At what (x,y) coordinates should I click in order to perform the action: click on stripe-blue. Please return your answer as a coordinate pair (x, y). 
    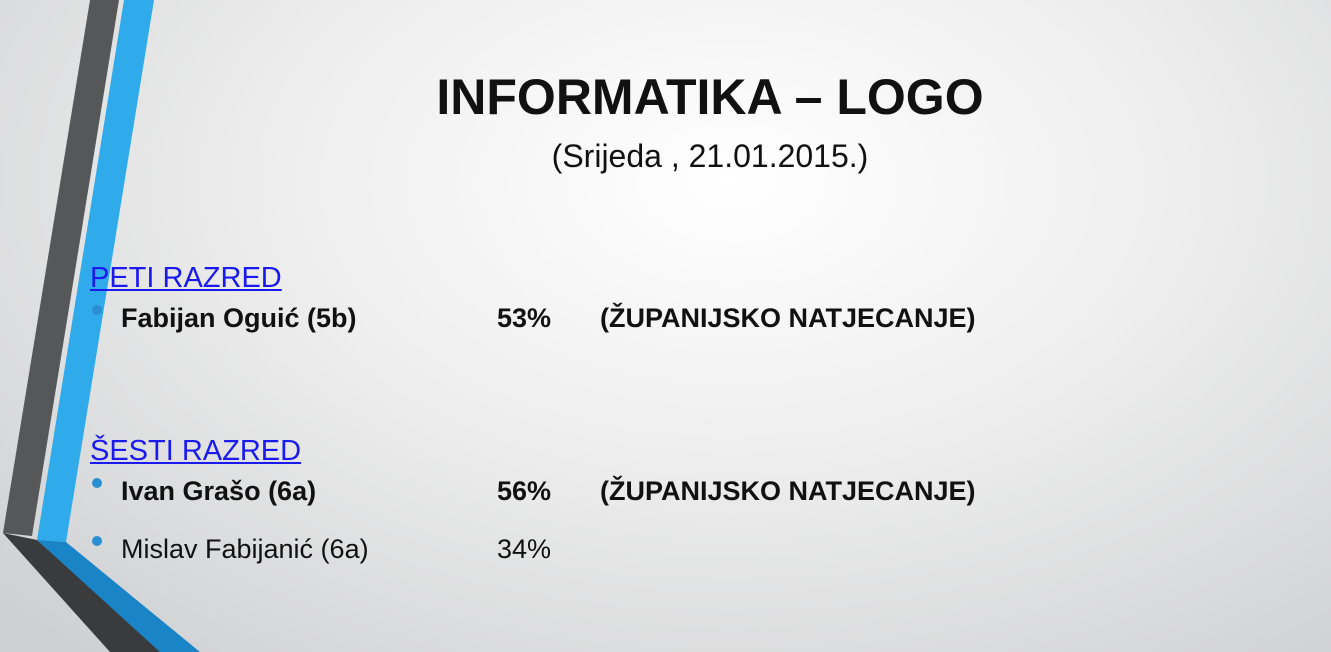
    Looking at the image, I should click on (95, 271).